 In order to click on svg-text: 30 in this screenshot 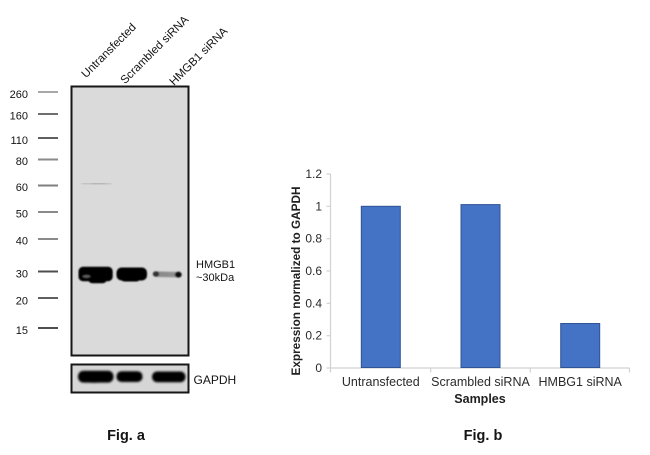, I will do `click(22, 275)`.